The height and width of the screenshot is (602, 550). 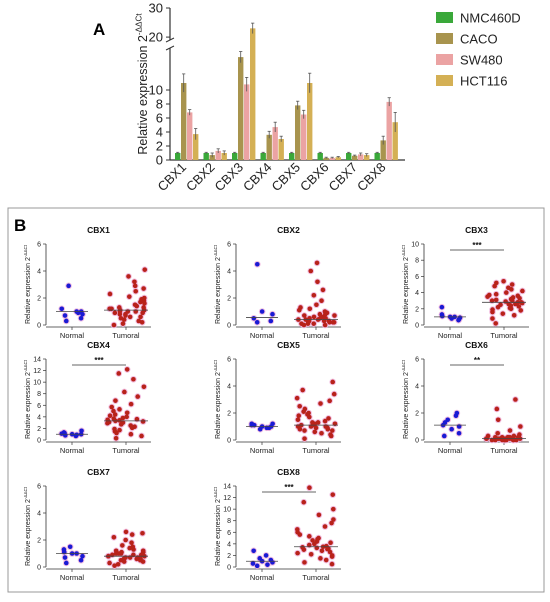 I want to click on bar-cbx7-caco, so click(x=355, y=157).